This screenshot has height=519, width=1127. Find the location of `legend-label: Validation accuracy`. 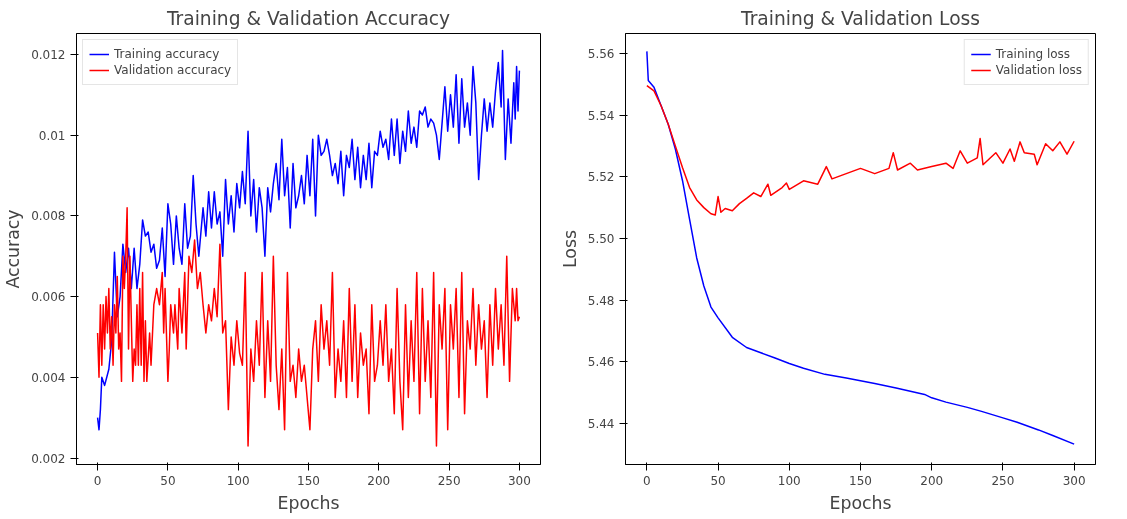

legend-label: Validation accuracy is located at coordinates (173, 70).